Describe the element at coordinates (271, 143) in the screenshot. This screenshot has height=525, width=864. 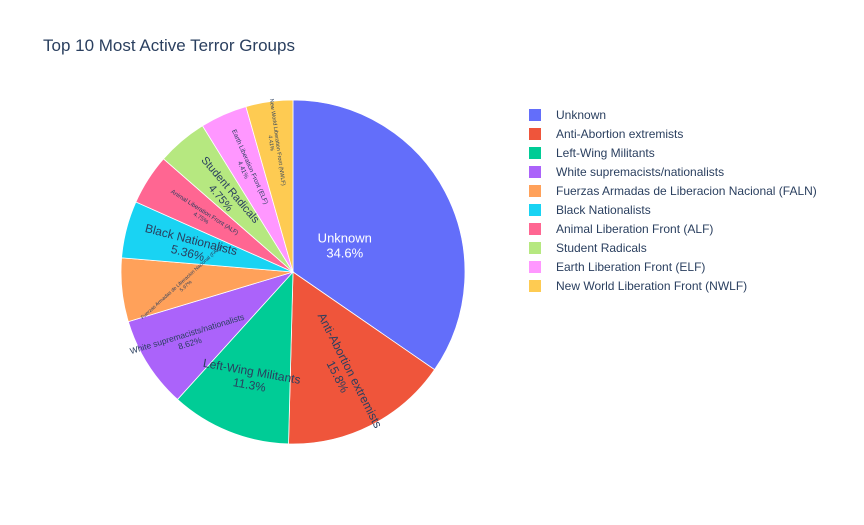
I see `slice-label-percent: 4.41%` at that location.